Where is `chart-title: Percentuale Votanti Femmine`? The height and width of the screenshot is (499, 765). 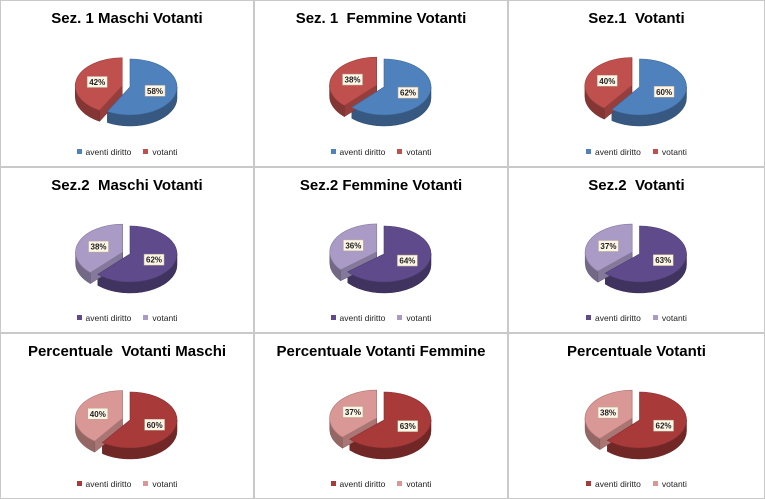 chart-title: Percentuale Votanti Femmine is located at coordinates (381, 351).